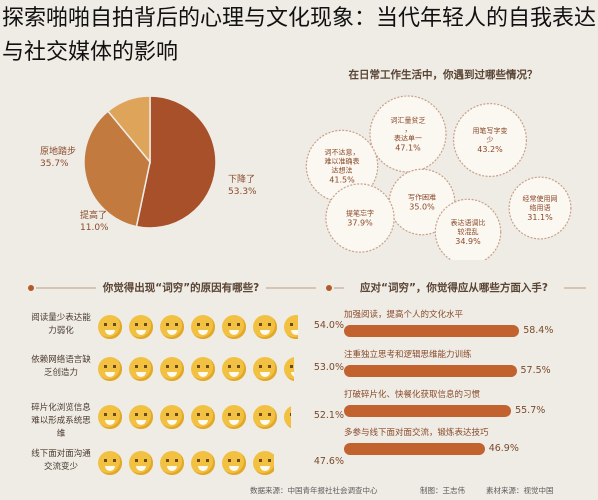 Image resolution: width=598 pixels, height=500 pixels. I want to click on bubble-label: 用笔写字变, so click(490, 130).